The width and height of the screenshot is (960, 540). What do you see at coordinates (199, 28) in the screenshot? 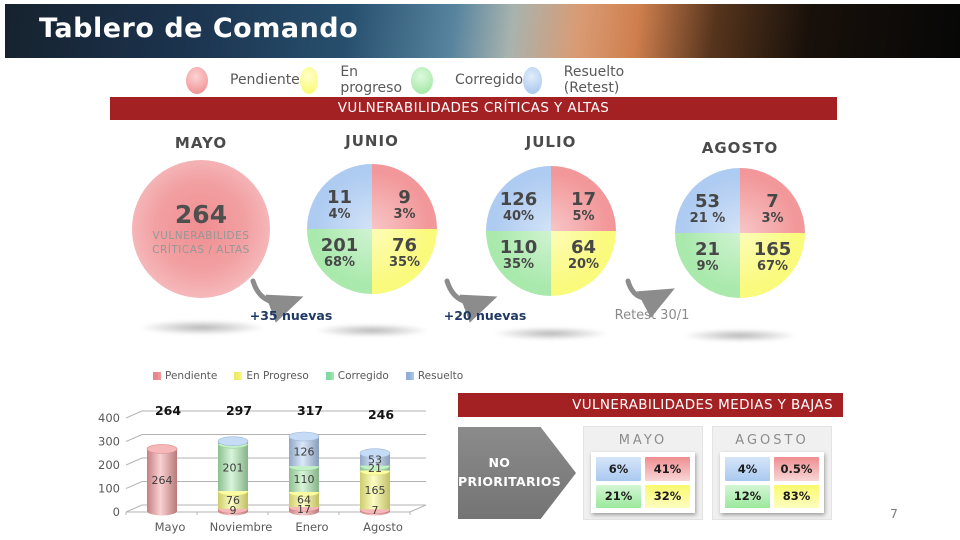
I see `page-title: Tablero de Comando` at bounding box center [199, 28].